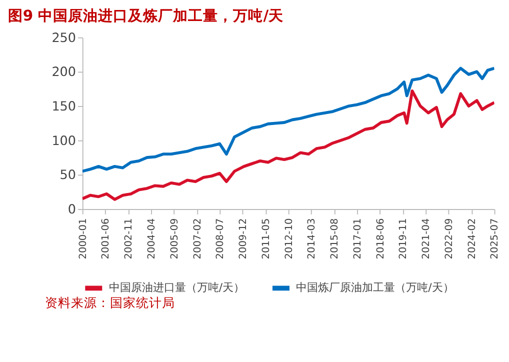  What do you see at coordinates (83, 239) in the screenshot?
I see `x-tick-label: 2000-01` at bounding box center [83, 239].